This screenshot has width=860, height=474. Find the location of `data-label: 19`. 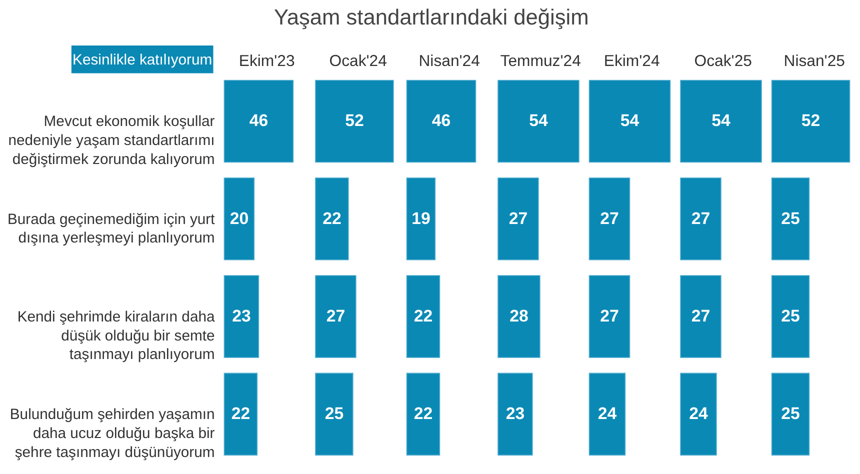

data-label: 19 is located at coordinates (421, 218).